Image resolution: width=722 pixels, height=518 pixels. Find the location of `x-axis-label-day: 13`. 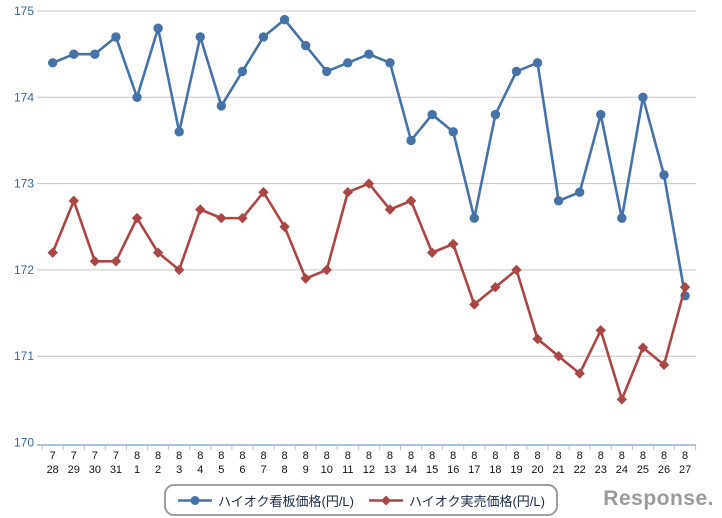

x-axis-label-day: 13 is located at coordinates (390, 470).